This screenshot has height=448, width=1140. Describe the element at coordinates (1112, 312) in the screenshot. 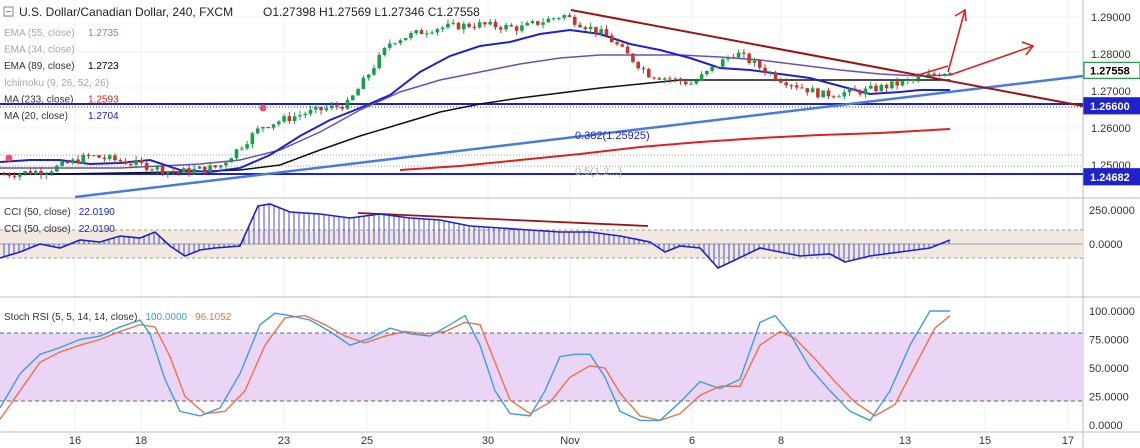

I see `stoch-tick: 100.0000` at that location.